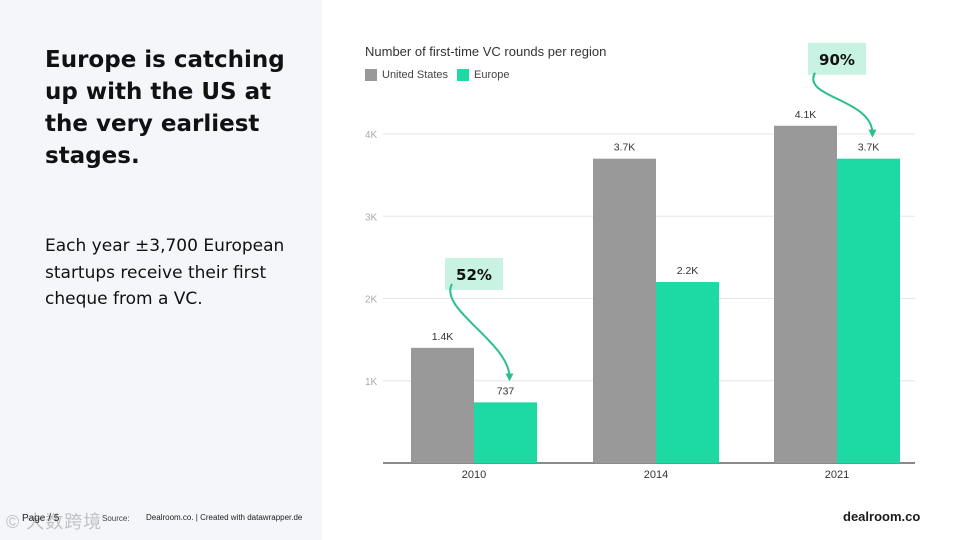  What do you see at coordinates (371, 217) in the screenshot?
I see `y-tick-label: 3K` at bounding box center [371, 217].